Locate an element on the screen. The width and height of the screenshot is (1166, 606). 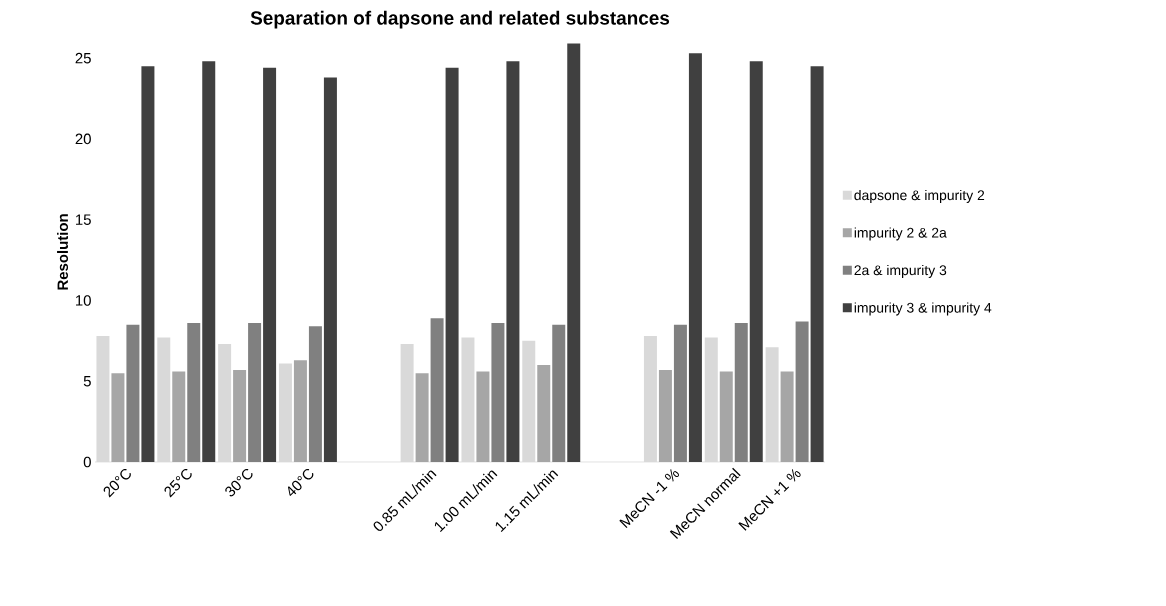
legend-label: impurity 2 & 2a is located at coordinates (900, 234).